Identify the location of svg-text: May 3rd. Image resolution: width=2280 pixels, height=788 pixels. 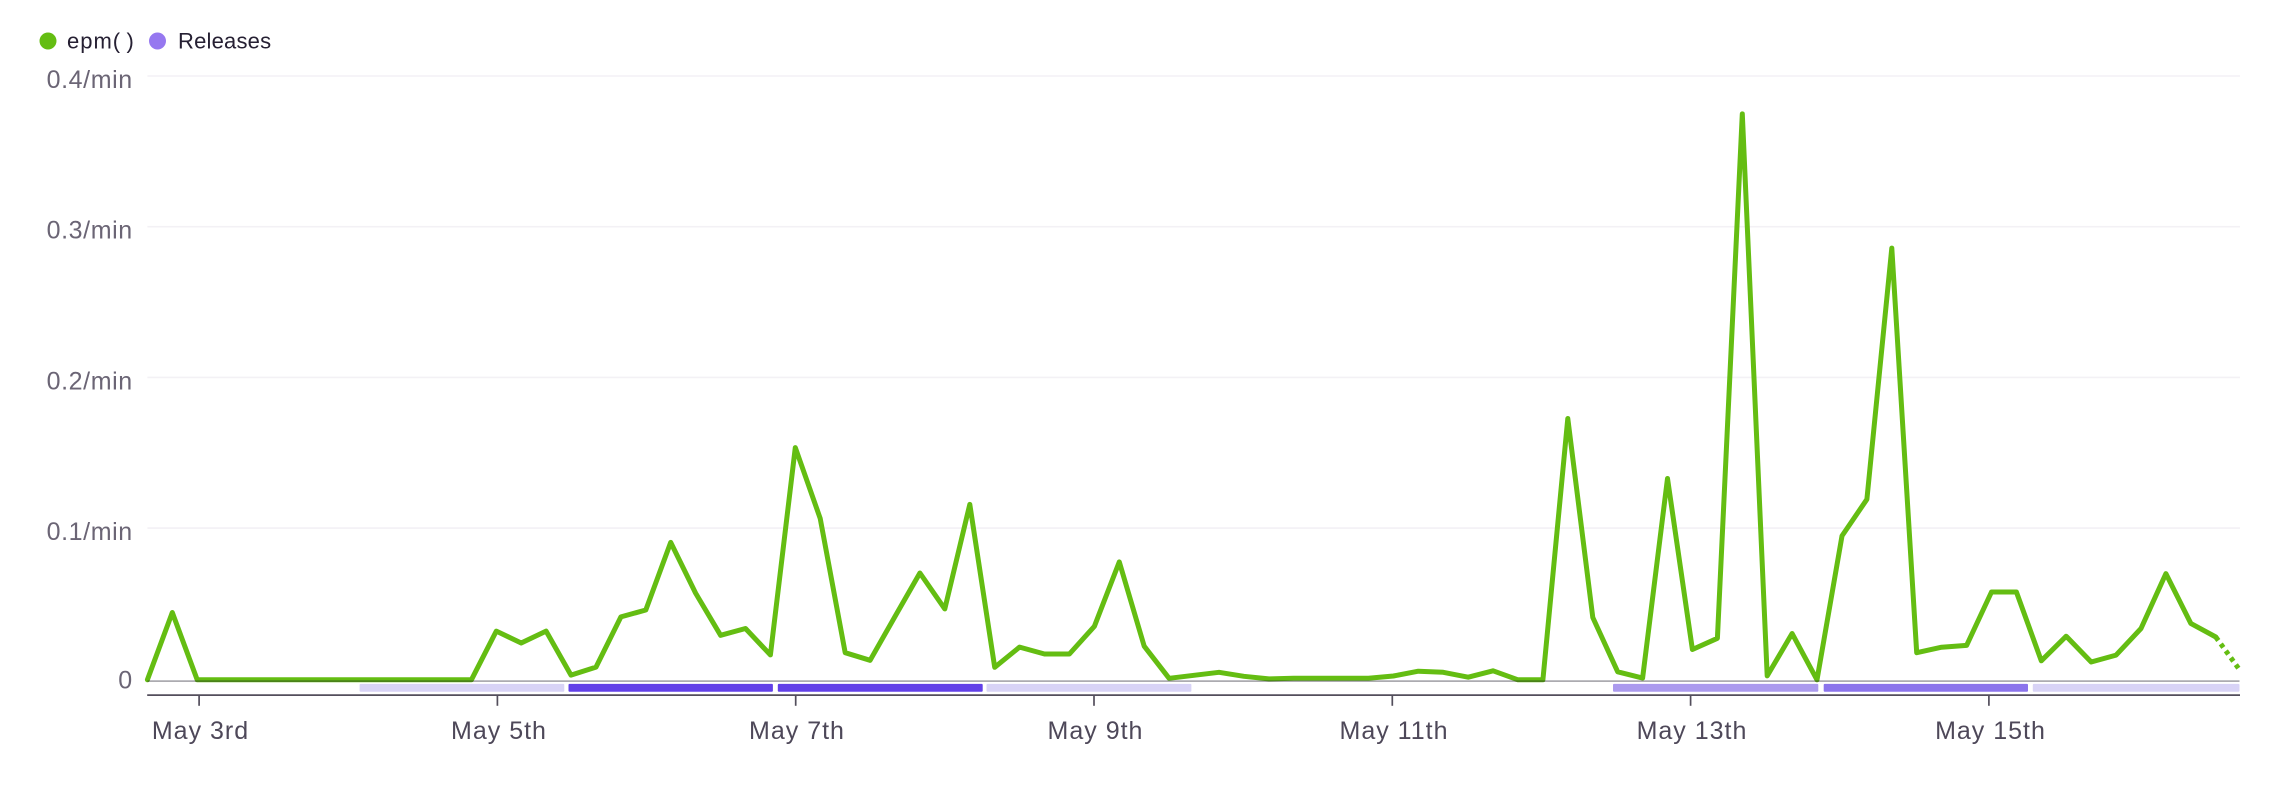
(200, 731).